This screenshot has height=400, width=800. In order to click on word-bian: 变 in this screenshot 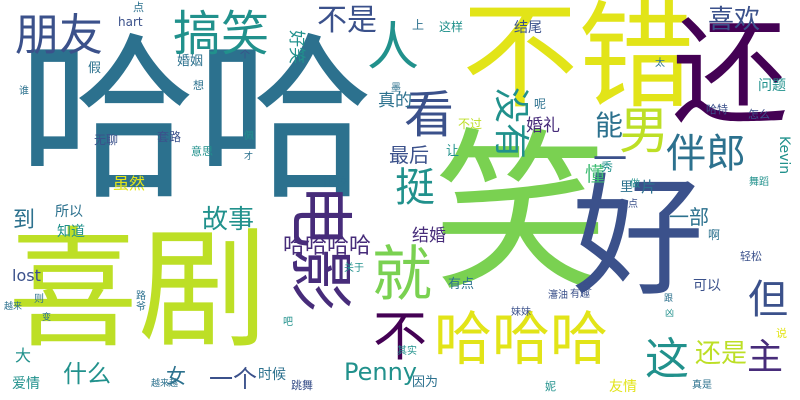, I will do `click(47, 318)`.